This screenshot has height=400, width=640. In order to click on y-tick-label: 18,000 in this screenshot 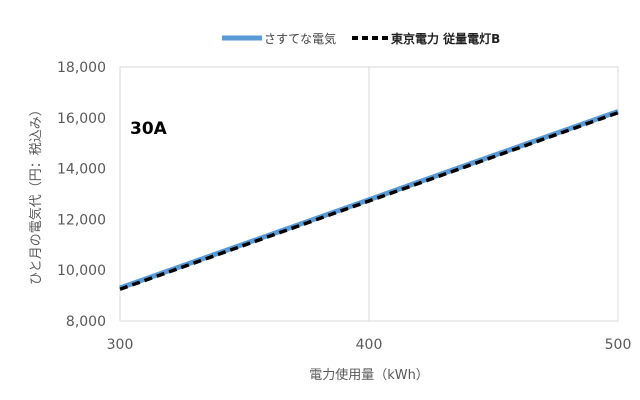, I will do `click(81, 68)`.